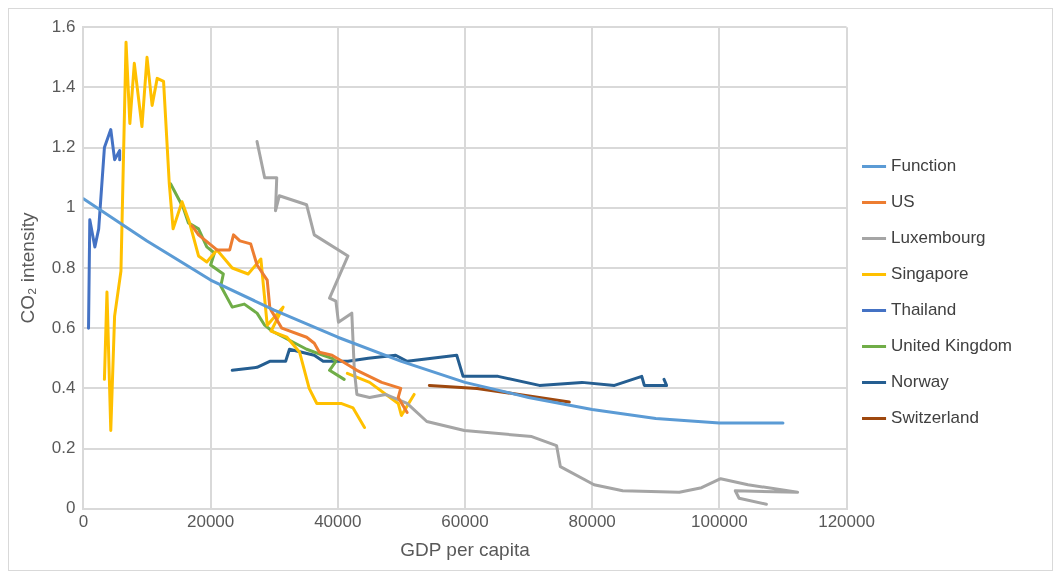 This screenshot has width=1061, height=579. Describe the element at coordinates (924, 310) in the screenshot. I see `legend-label: Thailand` at that location.